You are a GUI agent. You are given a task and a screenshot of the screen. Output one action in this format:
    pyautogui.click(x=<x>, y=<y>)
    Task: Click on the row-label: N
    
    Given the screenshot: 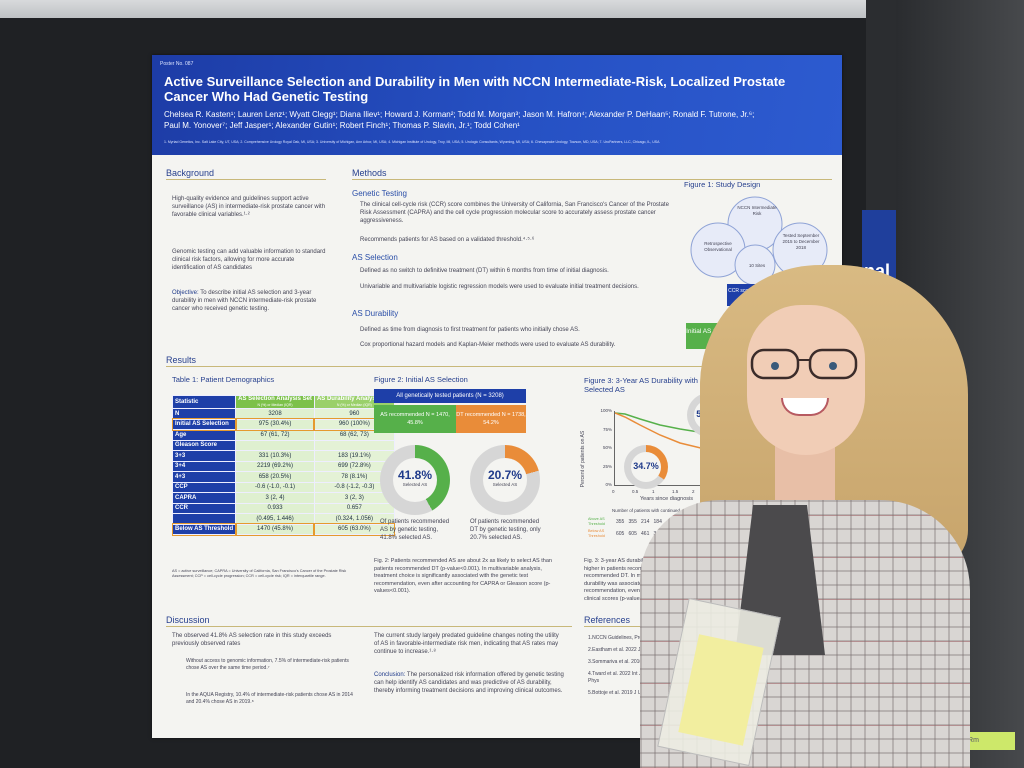 What is the action you would take?
    pyautogui.click(x=204, y=414)
    